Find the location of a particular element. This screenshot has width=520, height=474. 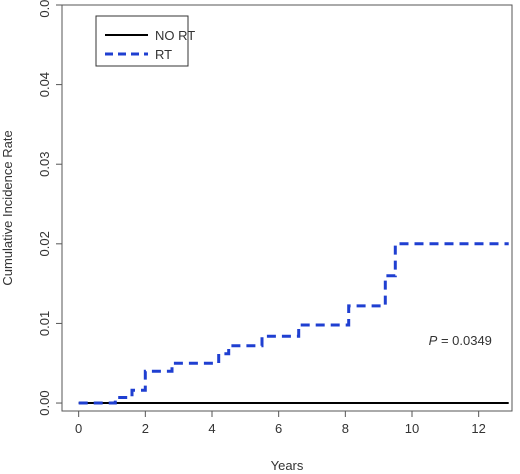

x-tick-label: 12 is located at coordinates (478, 428).